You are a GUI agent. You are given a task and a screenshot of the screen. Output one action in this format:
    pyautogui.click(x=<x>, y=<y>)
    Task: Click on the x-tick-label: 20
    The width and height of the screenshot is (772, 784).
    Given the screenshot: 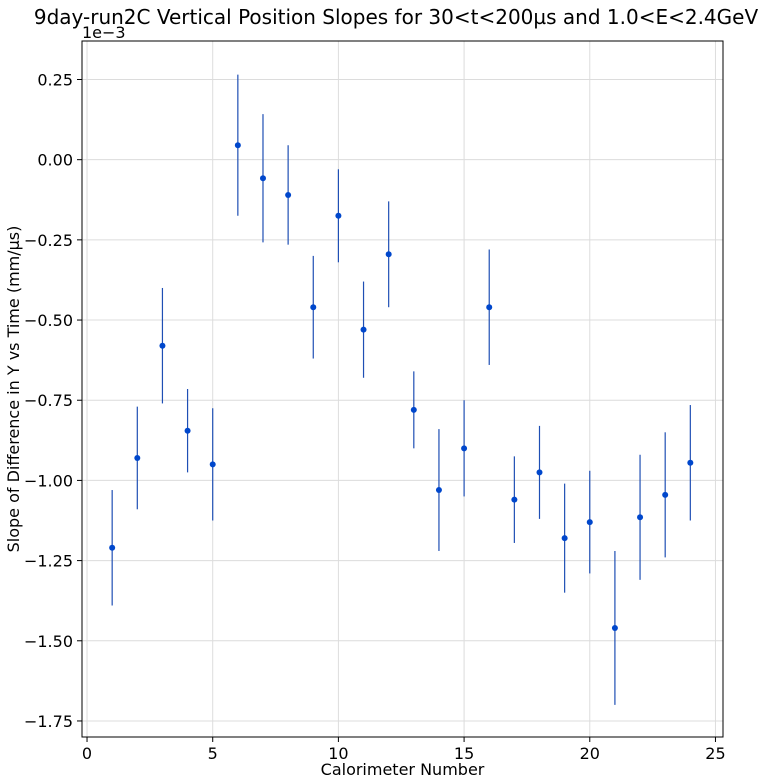 What is the action you would take?
    pyautogui.click(x=590, y=753)
    